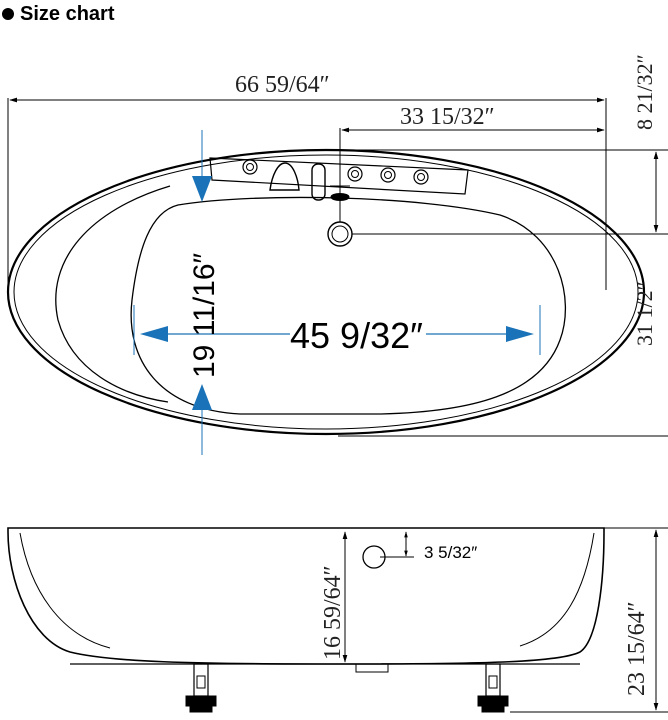  I want to click on tub-side-inner-left, so click(65, 590).